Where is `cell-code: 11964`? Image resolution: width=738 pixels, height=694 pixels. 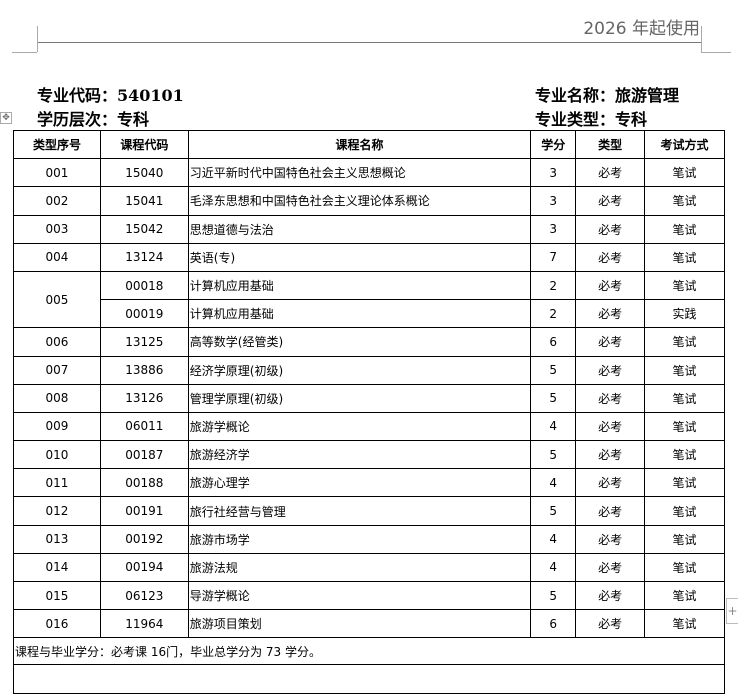 cell-code: 11964 is located at coordinates (144, 624).